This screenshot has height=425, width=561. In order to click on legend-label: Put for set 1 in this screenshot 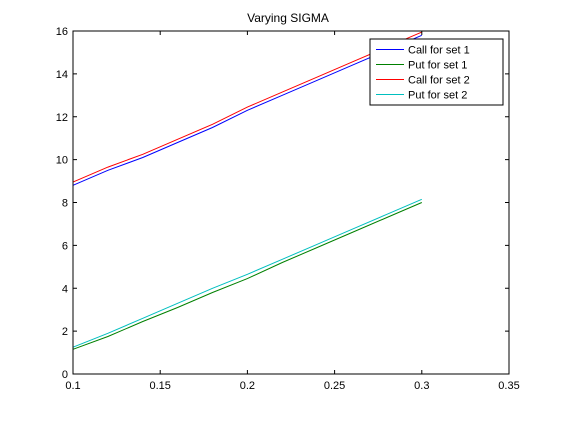, I will do `click(437, 66)`.